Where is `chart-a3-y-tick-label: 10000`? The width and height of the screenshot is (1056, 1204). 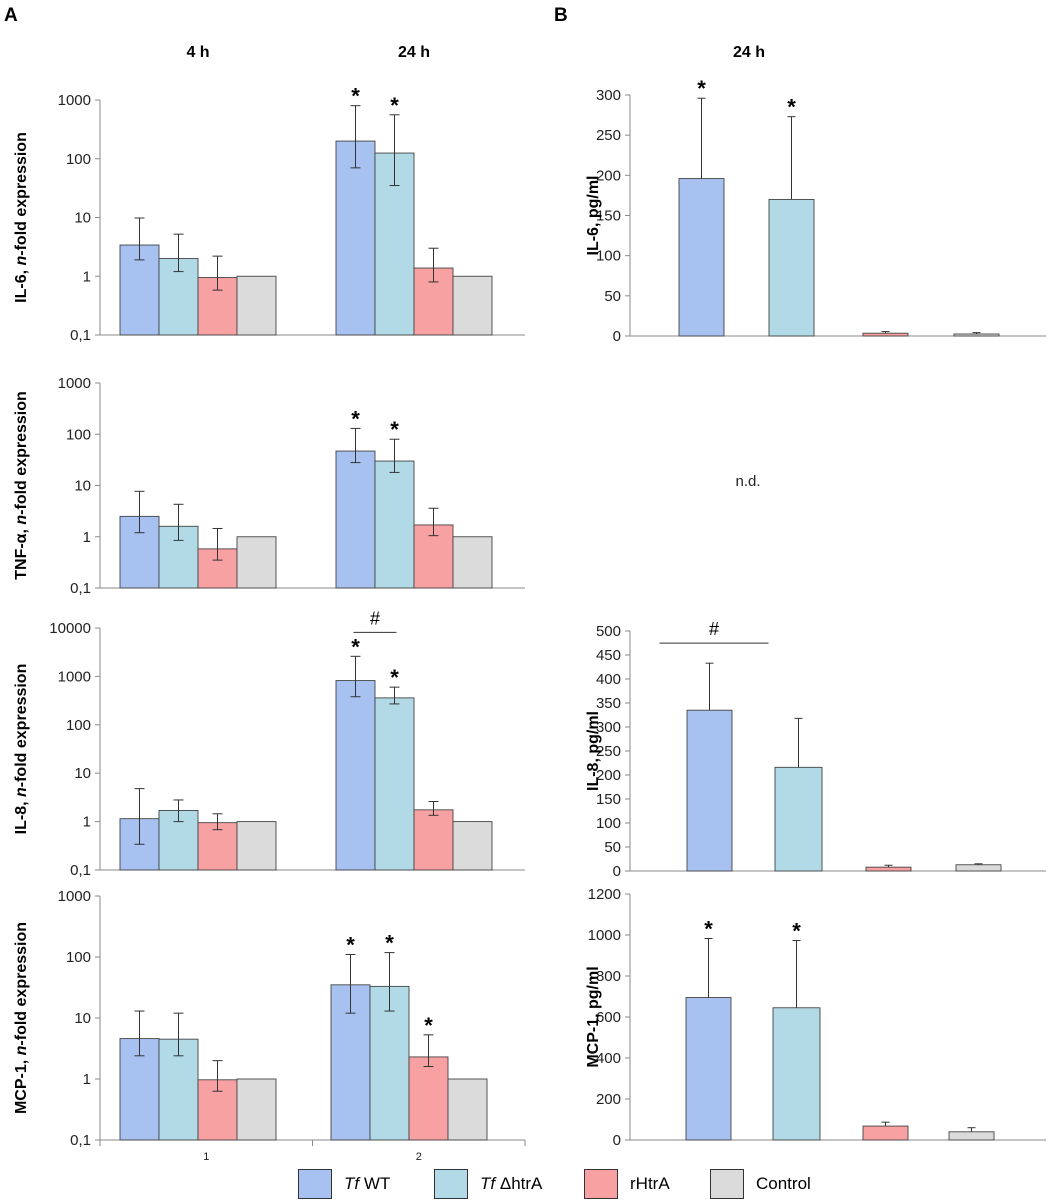
chart-a3-y-tick-label: 10000 is located at coordinates (70, 628).